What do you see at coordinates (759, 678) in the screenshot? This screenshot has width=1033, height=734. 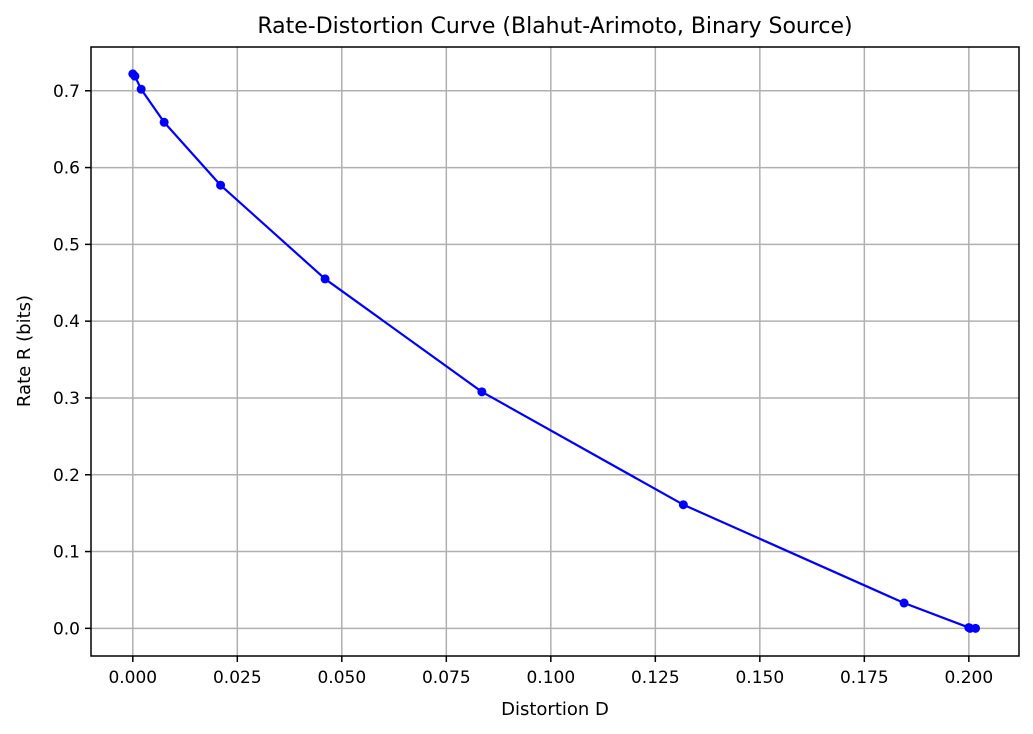 I see `x-tick-label: 0.150` at bounding box center [759, 678].